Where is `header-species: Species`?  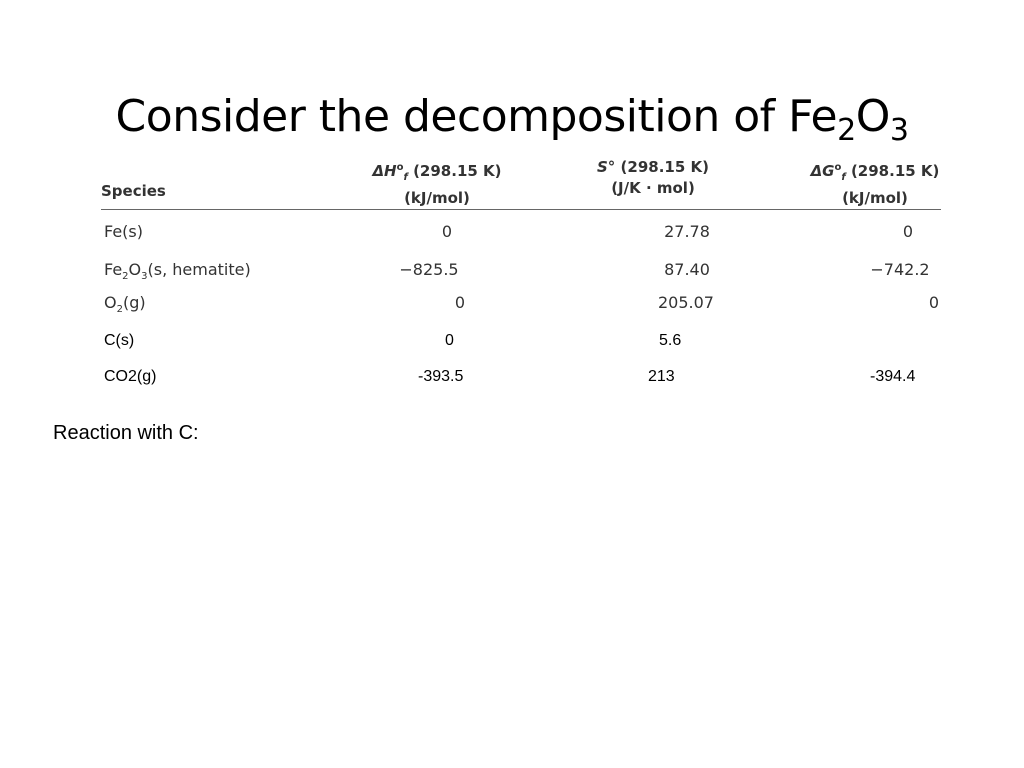
header-species: Species is located at coordinates (133, 191).